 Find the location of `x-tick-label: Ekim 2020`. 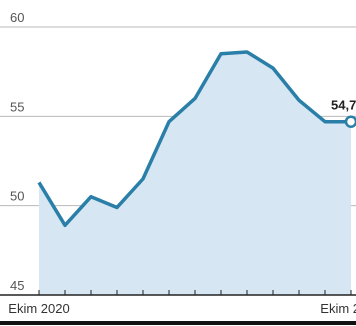

x-tick-label: Ekim 2020 is located at coordinates (38, 308).